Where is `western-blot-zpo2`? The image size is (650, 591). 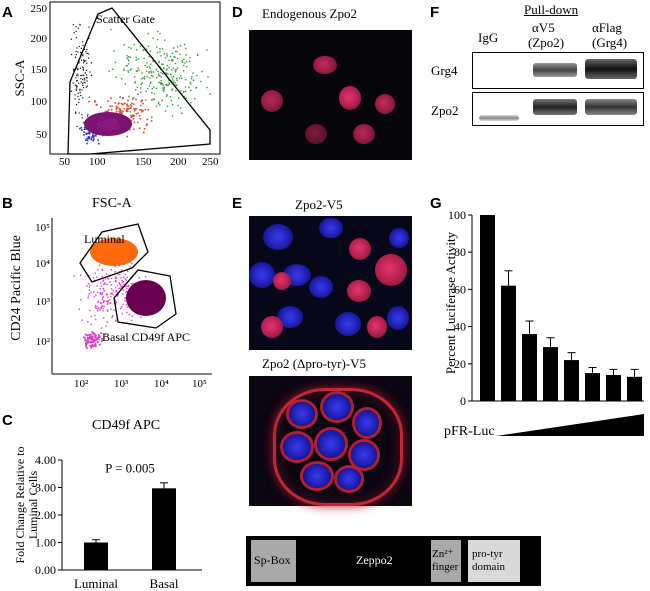 western-blot-zpo2 is located at coordinates (558, 109).